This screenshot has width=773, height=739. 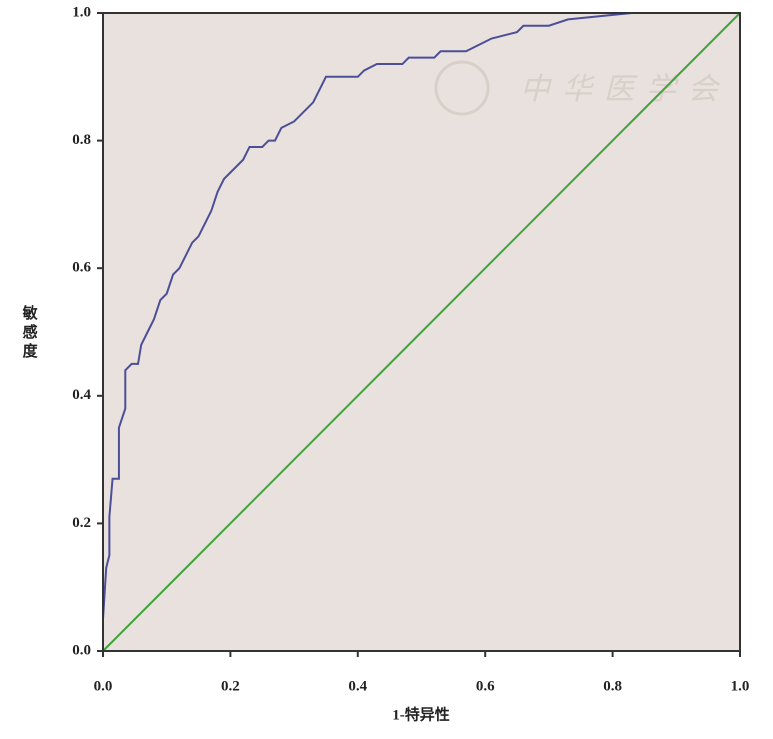 I want to click on x-tick-label: 0.4, so click(x=357, y=686).